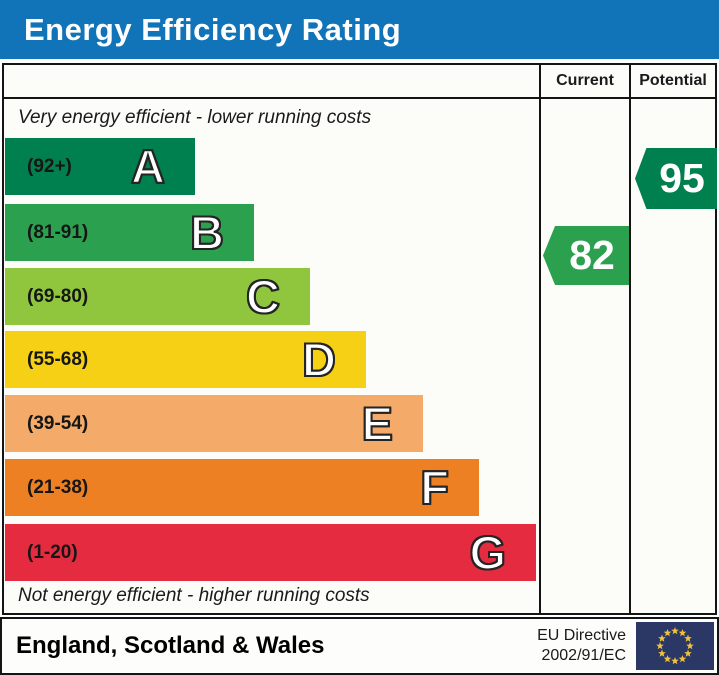 This screenshot has height=675, width=719. I want to click on eu-directive-line2: 2002/91/EC, so click(583, 655).